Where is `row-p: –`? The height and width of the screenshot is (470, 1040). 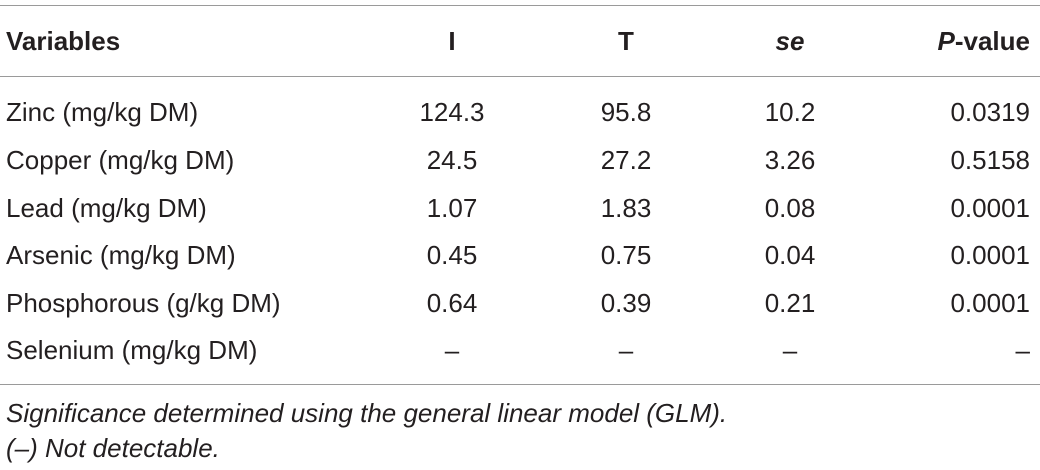 row-p: – is located at coordinates (1022, 350).